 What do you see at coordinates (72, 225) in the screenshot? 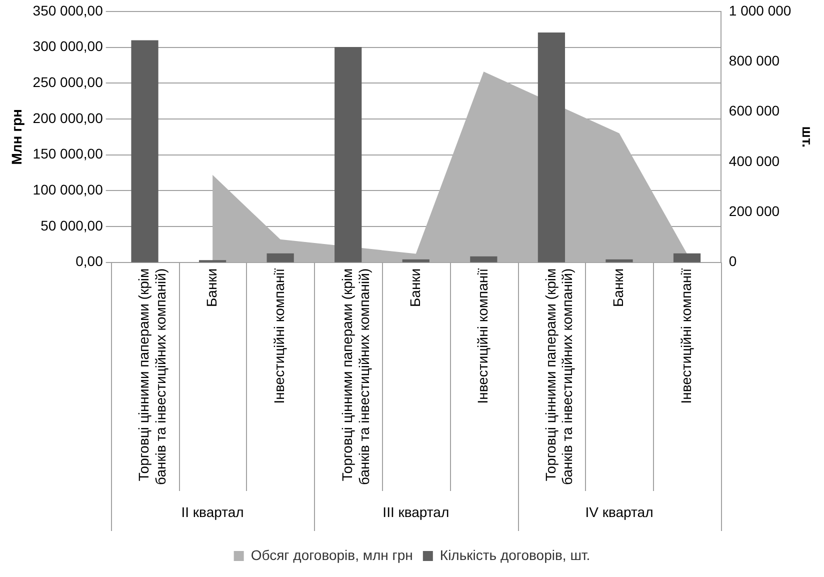
I see `y-tick-label: 50 000,00` at bounding box center [72, 225].